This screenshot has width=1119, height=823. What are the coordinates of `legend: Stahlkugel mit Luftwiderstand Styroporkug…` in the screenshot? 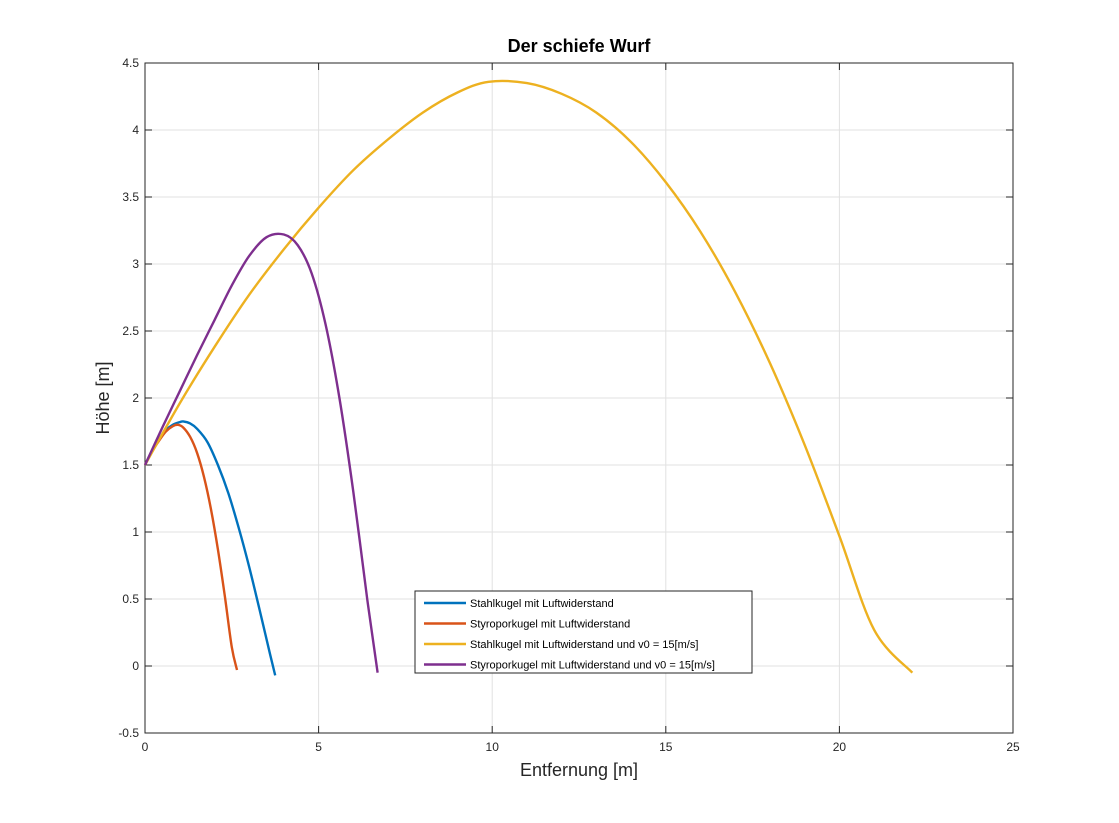 It's located at (583, 632).